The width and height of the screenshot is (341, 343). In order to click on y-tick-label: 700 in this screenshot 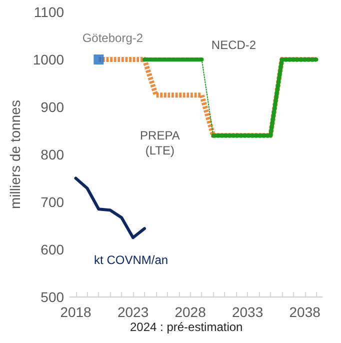, I will do `click(52, 202)`.